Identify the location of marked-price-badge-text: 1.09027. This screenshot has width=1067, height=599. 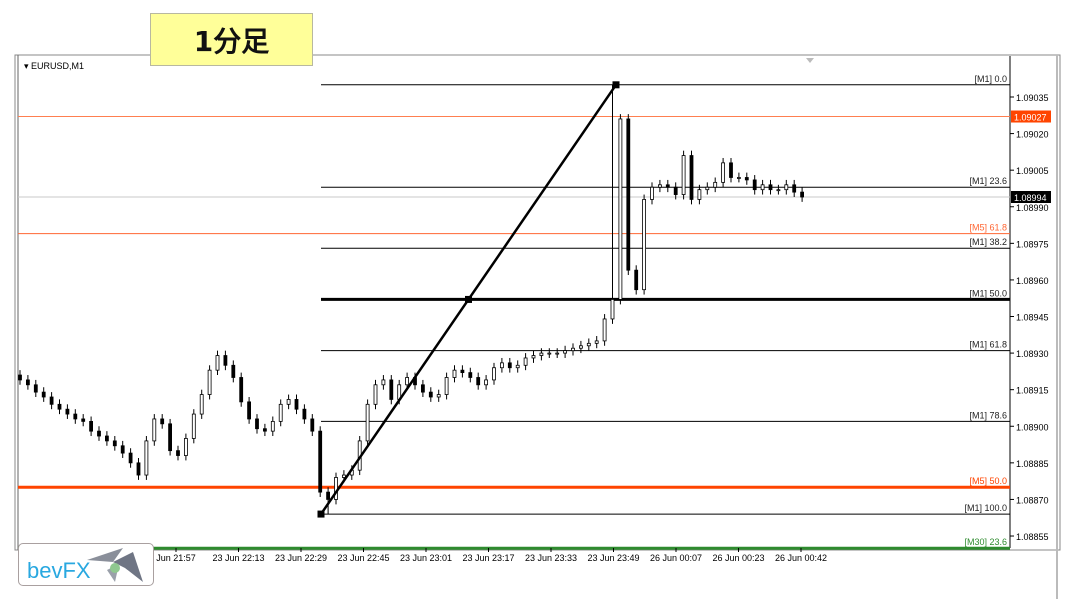
(1030, 118).